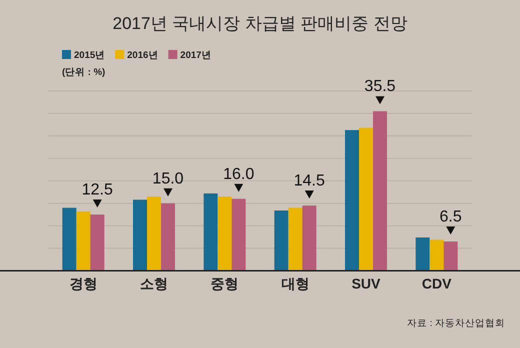 Image resolution: width=520 pixels, height=348 pixels. Describe the element at coordinates (154, 284) in the screenshot. I see `x-tick-label: 소형` at that location.